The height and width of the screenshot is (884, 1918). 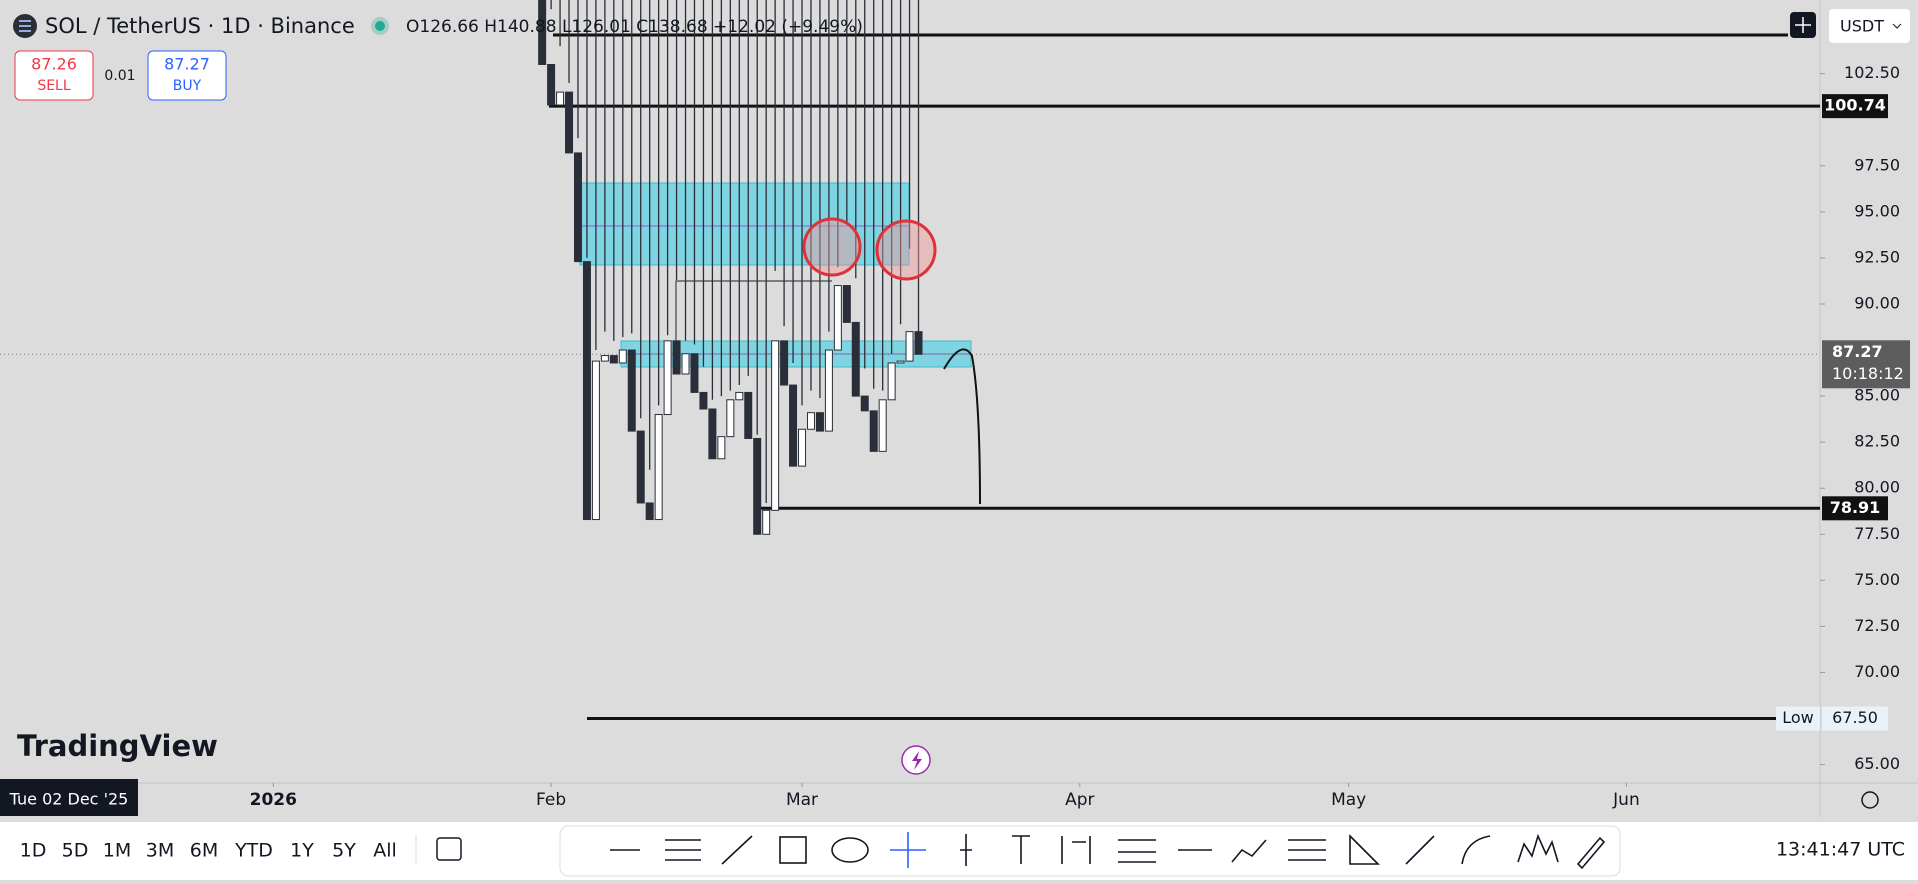 What do you see at coordinates (54, 64) in the screenshot?
I see `sell-price: 87.26` at bounding box center [54, 64].